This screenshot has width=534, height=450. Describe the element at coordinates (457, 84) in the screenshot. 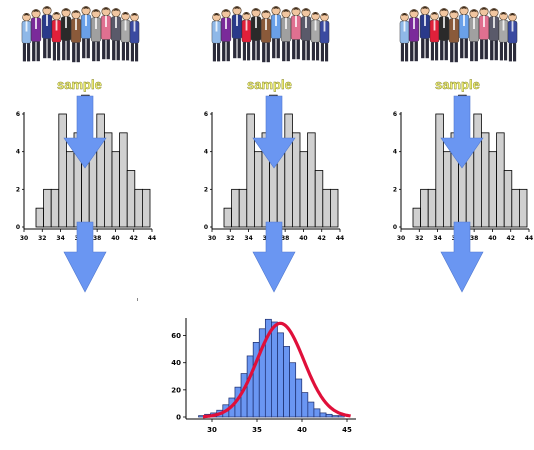

I see `sample-label-3: sample` at that location.